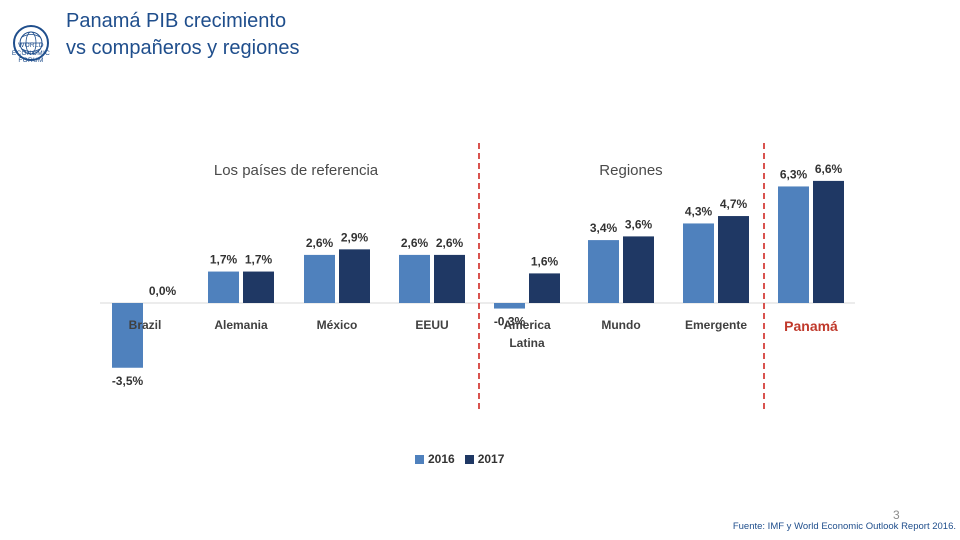  Describe the element at coordinates (176, 21) in the screenshot. I see `title-line-1: Panamá PIB crecimiento` at that location.